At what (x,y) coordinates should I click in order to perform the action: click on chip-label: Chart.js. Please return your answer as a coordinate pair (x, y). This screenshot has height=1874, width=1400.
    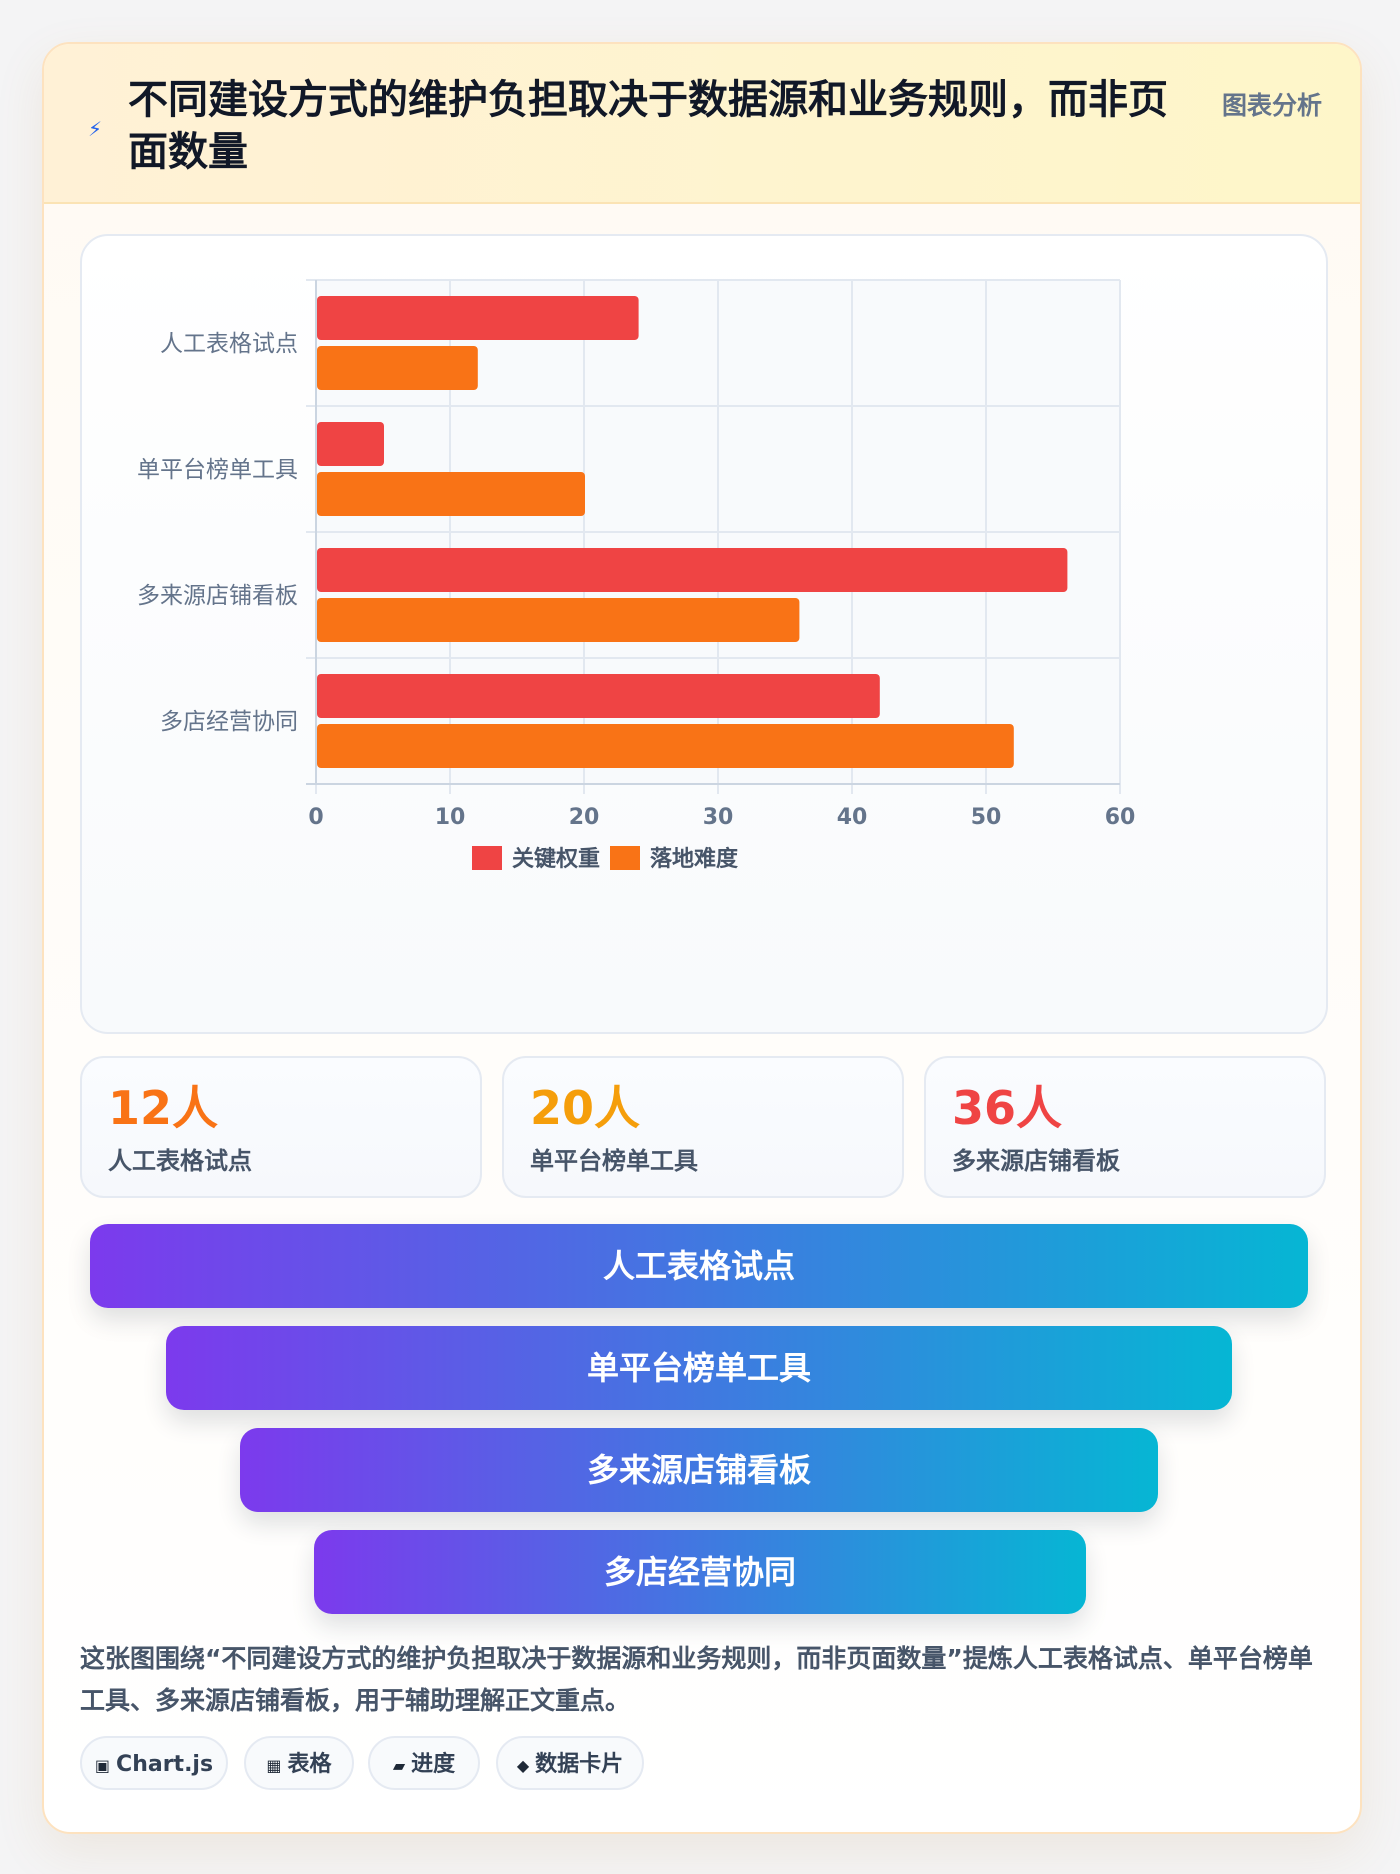
    Looking at the image, I should click on (165, 1764).